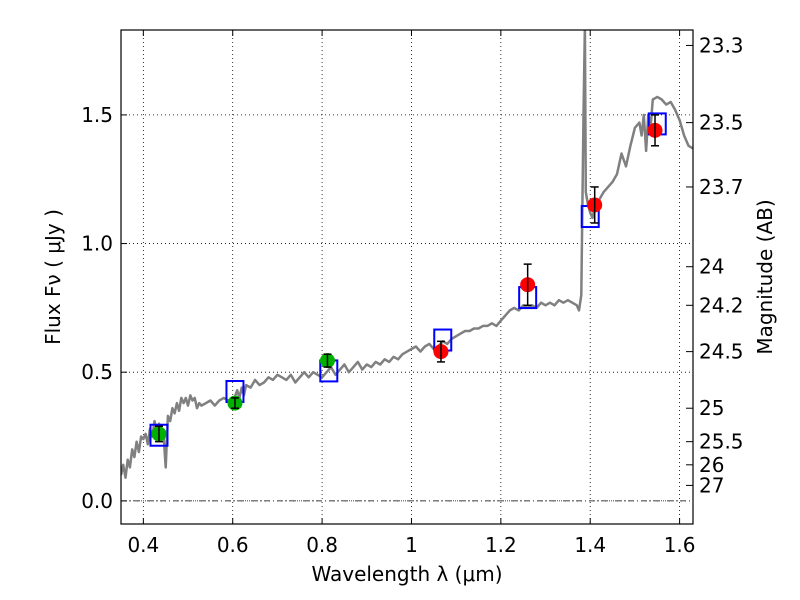 Image resolution: width=800 pixels, height=600 pixels. Describe the element at coordinates (143, 545) in the screenshot. I see `x-tick-label: 0.4` at that location.